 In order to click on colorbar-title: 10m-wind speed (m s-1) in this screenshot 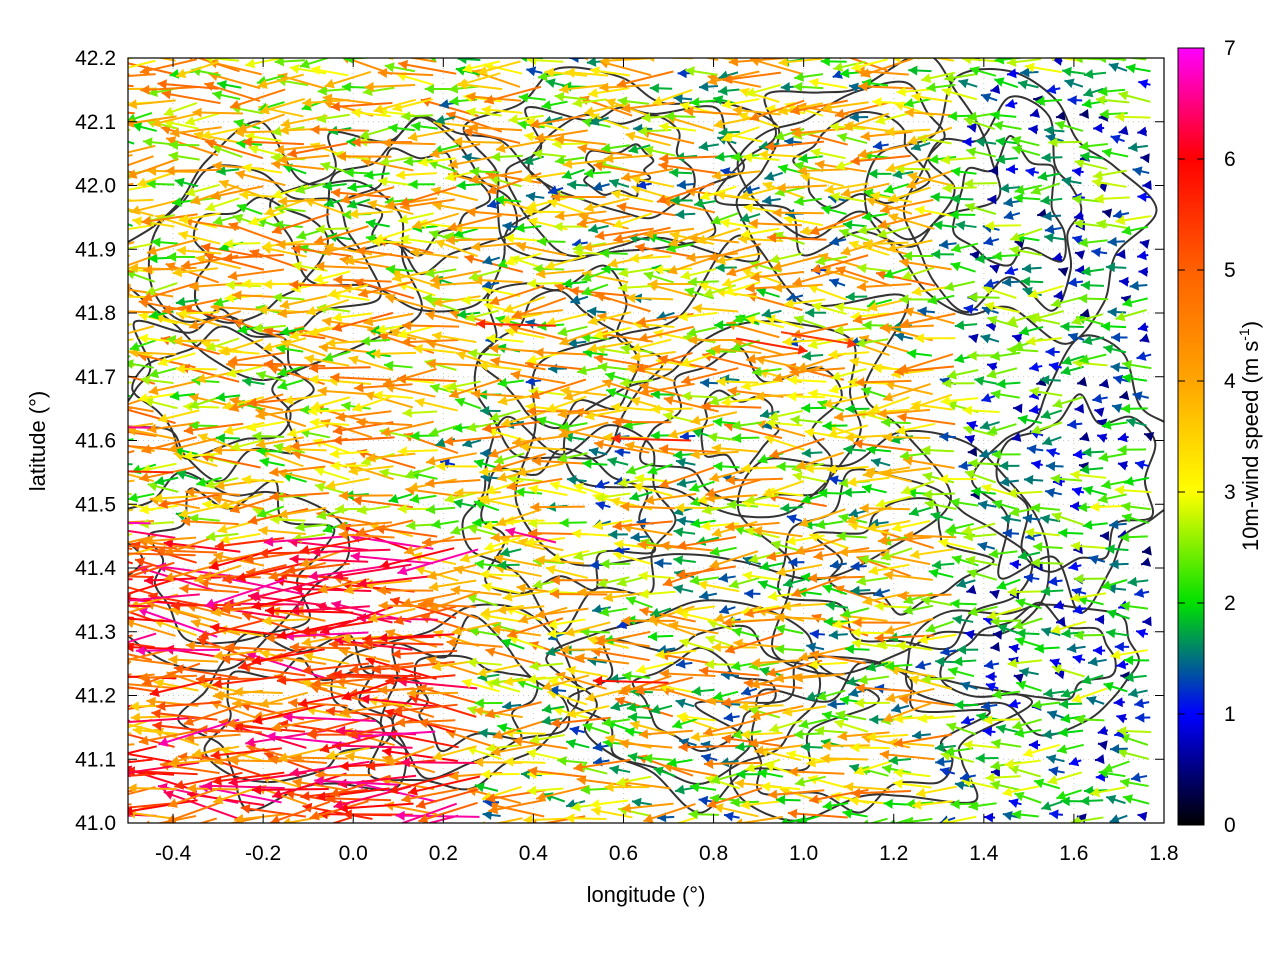, I will do `click(1249, 436)`.